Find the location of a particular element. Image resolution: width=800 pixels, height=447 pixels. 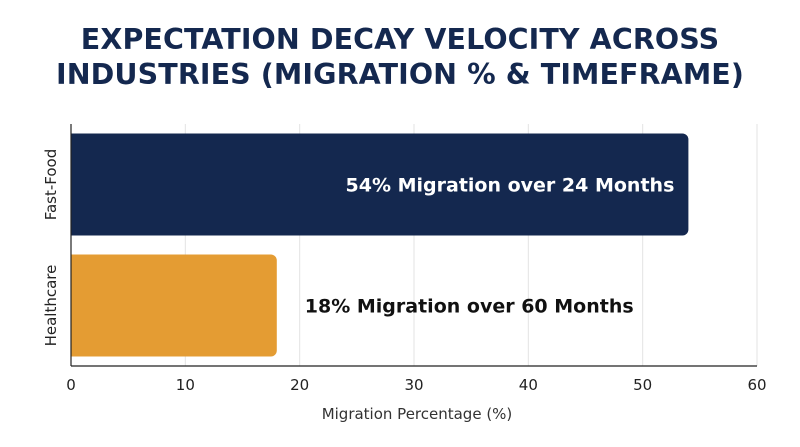

x-tick-label-0: 0 is located at coordinates (71, 385).